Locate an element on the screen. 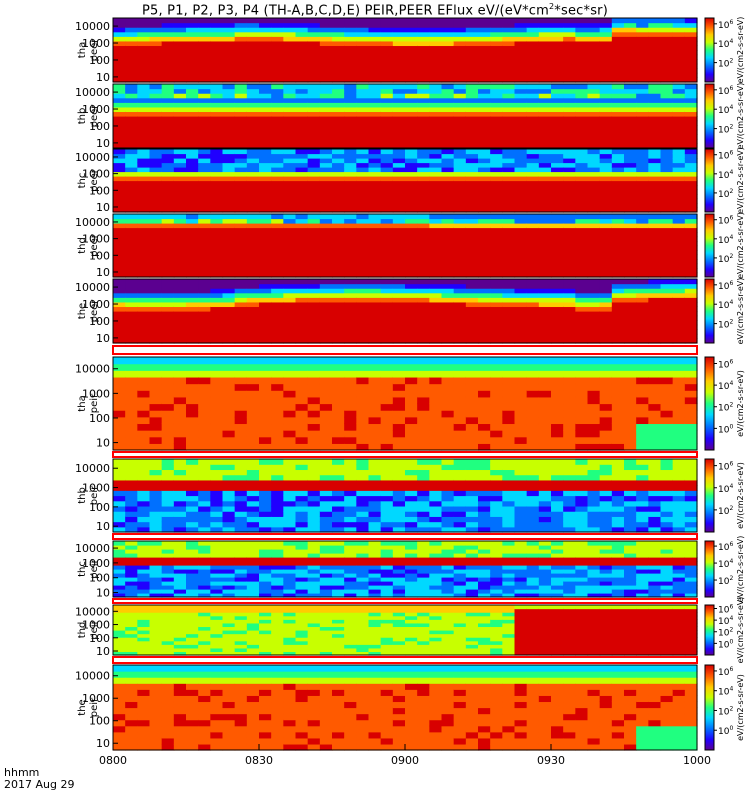 The image size is (750, 800). colorbar-tick-label: 104 is located at coordinates (725, 240).